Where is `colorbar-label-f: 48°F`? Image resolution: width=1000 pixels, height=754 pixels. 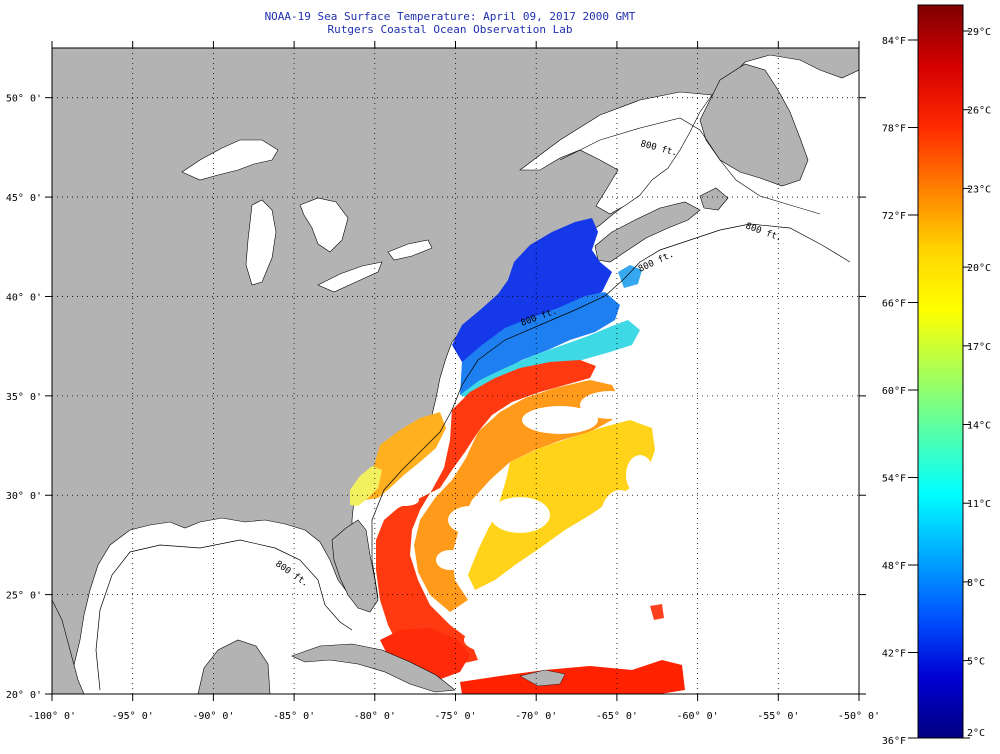 colorbar-label-f: 48°F is located at coordinates (894, 566).